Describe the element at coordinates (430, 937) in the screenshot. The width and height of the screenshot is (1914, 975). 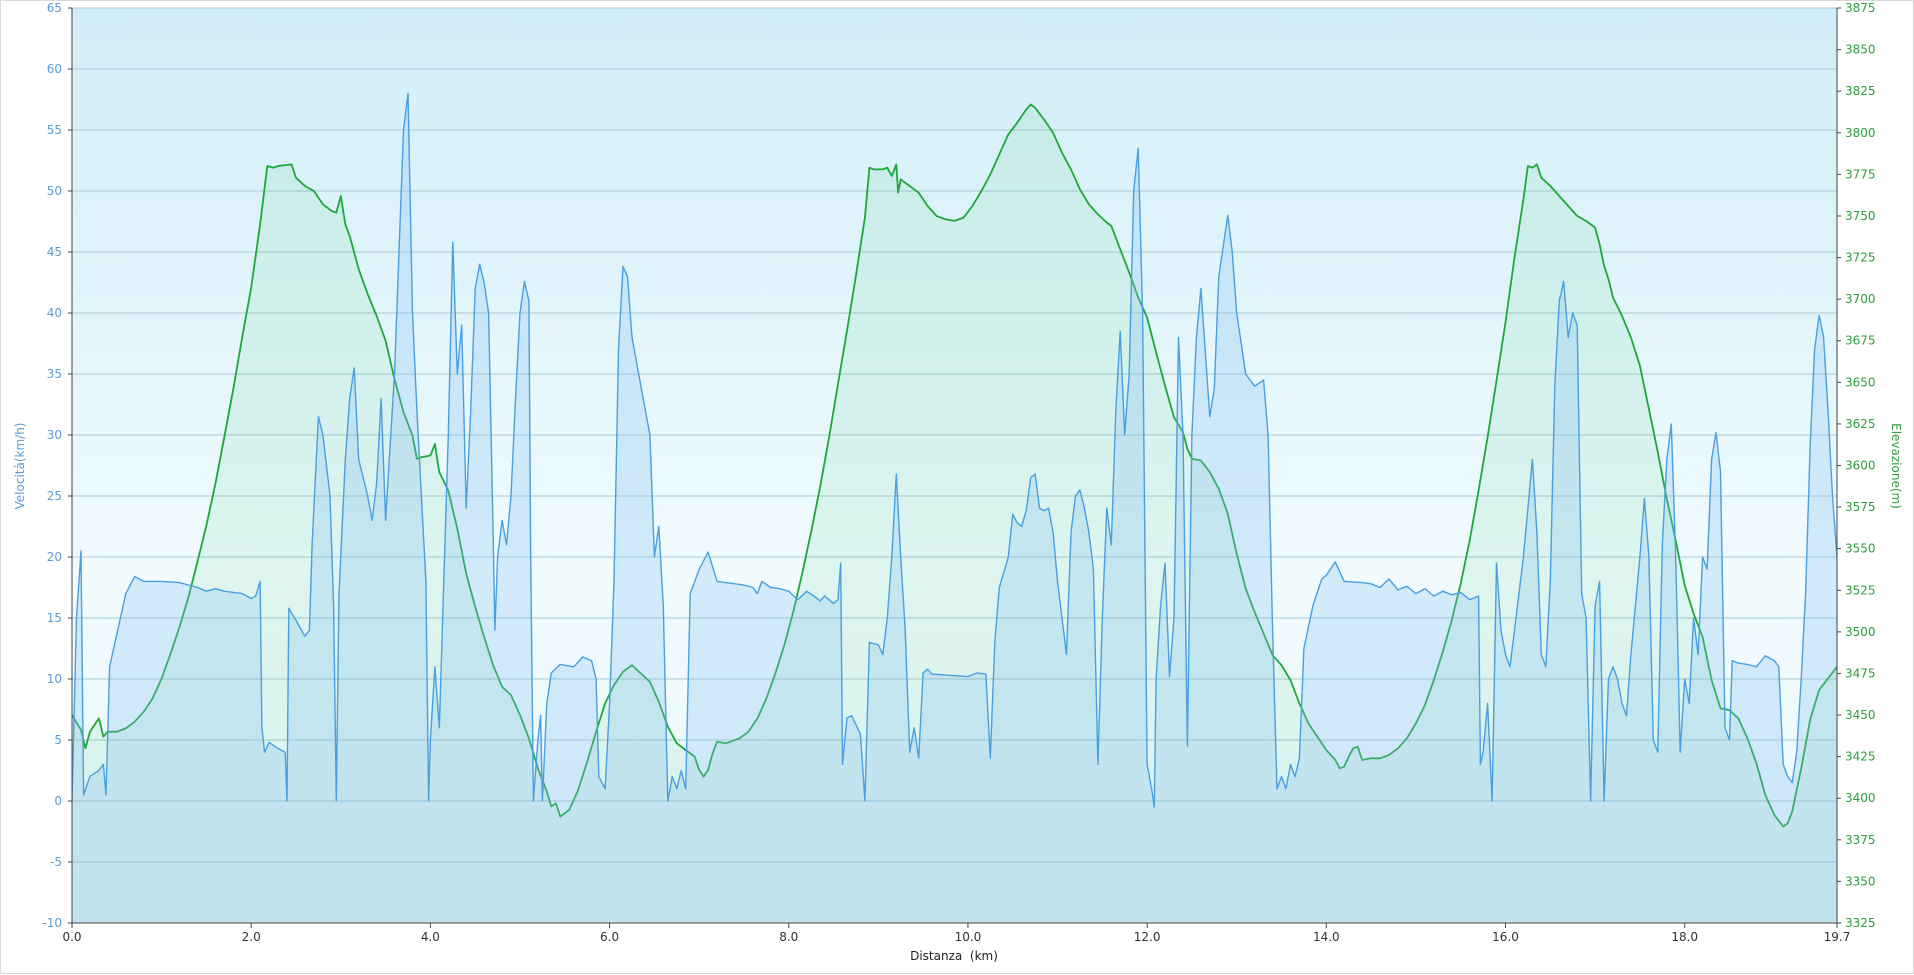
I see `x-tick-label: 4.0` at that location.